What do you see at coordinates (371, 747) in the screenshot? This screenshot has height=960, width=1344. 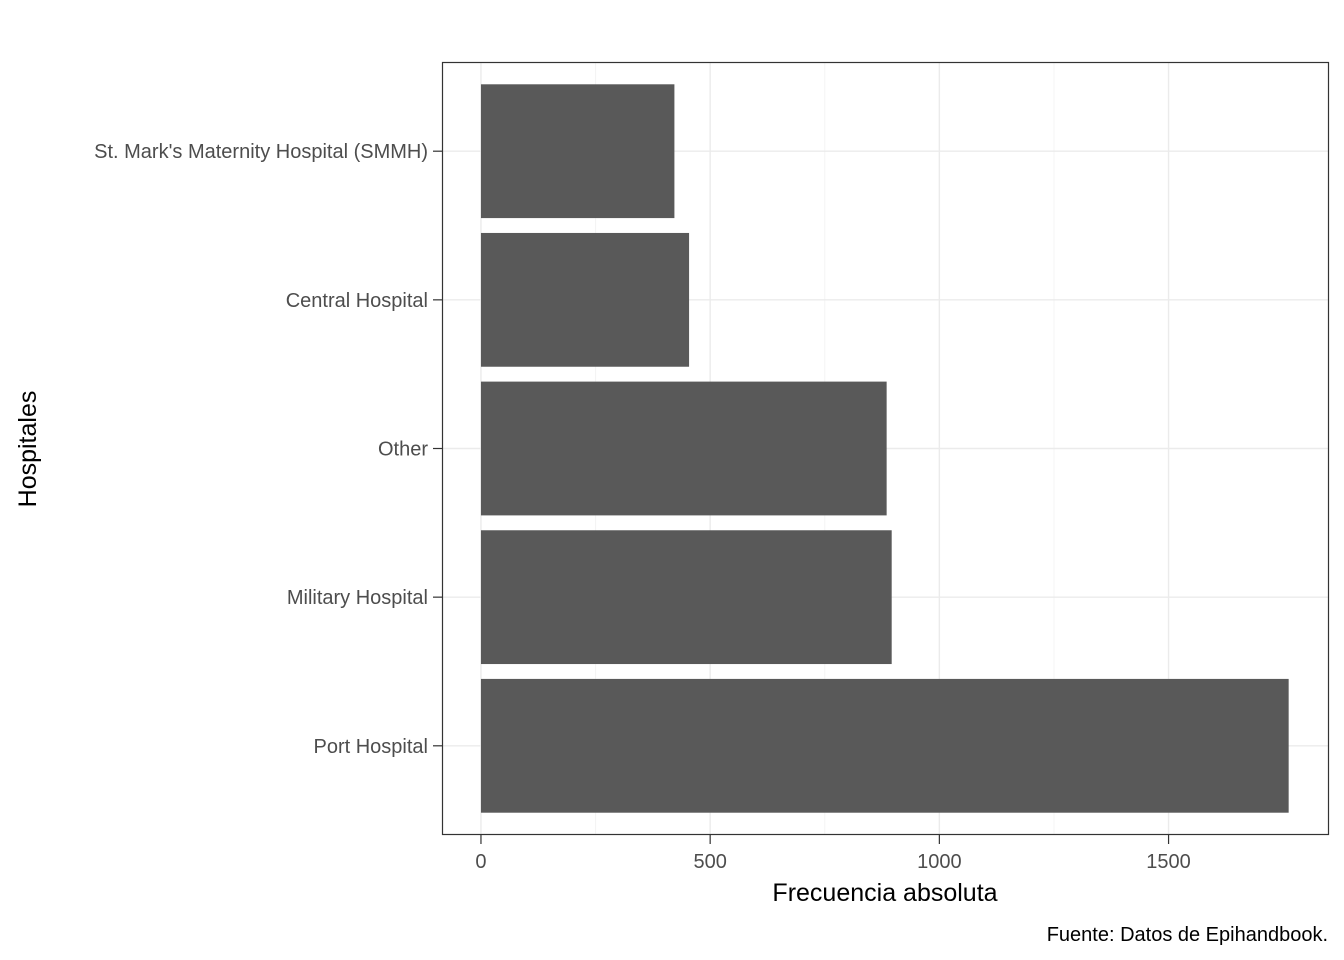 I see `y-tick-label: Port Hospital` at bounding box center [371, 747].